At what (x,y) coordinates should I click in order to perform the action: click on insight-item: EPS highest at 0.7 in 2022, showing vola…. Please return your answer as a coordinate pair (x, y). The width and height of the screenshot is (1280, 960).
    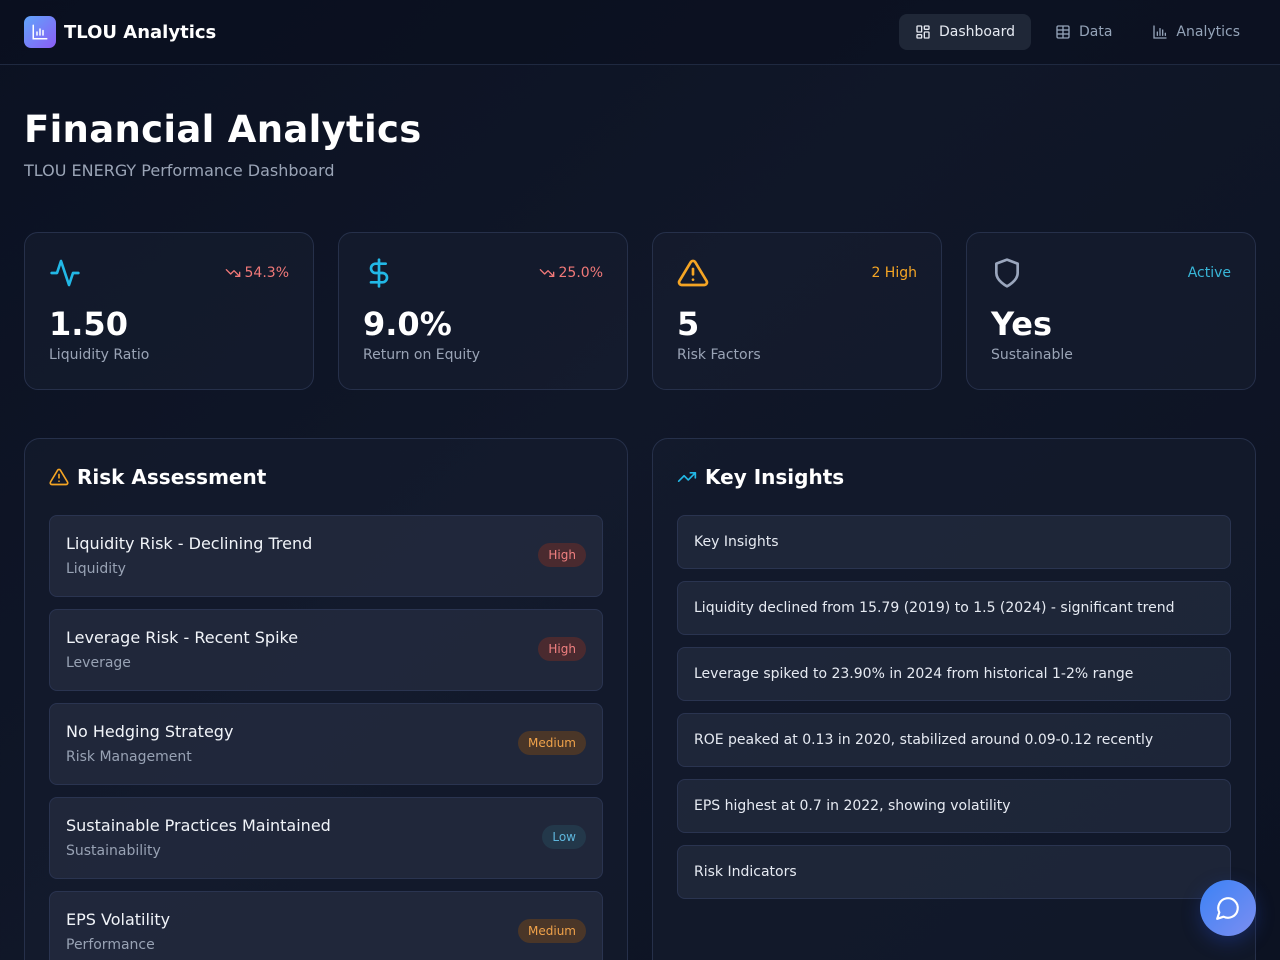
    Looking at the image, I should click on (954, 806).